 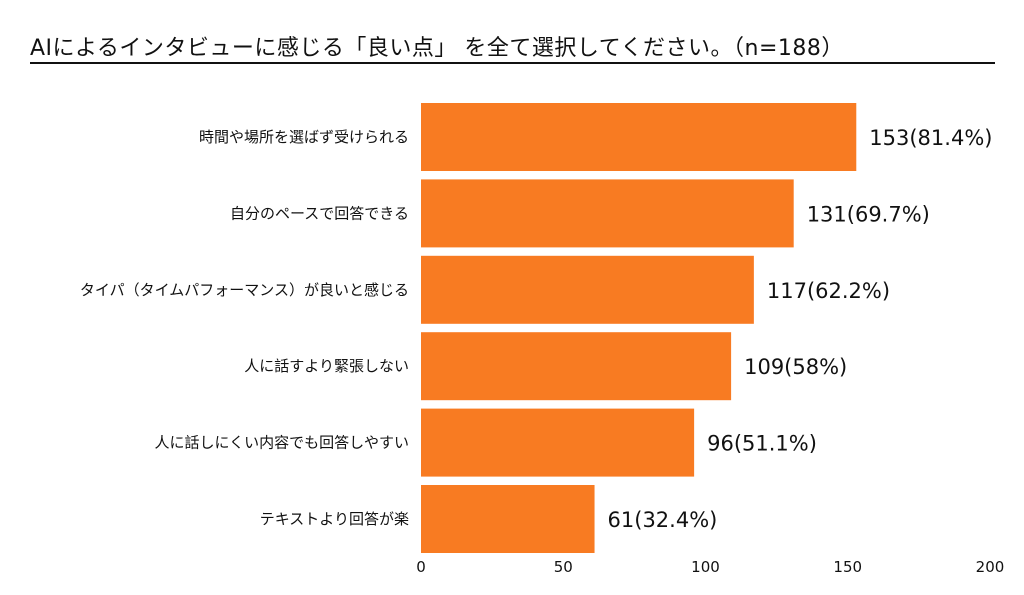 I want to click on data-label-4: 96(51.1%), so click(x=762, y=444).